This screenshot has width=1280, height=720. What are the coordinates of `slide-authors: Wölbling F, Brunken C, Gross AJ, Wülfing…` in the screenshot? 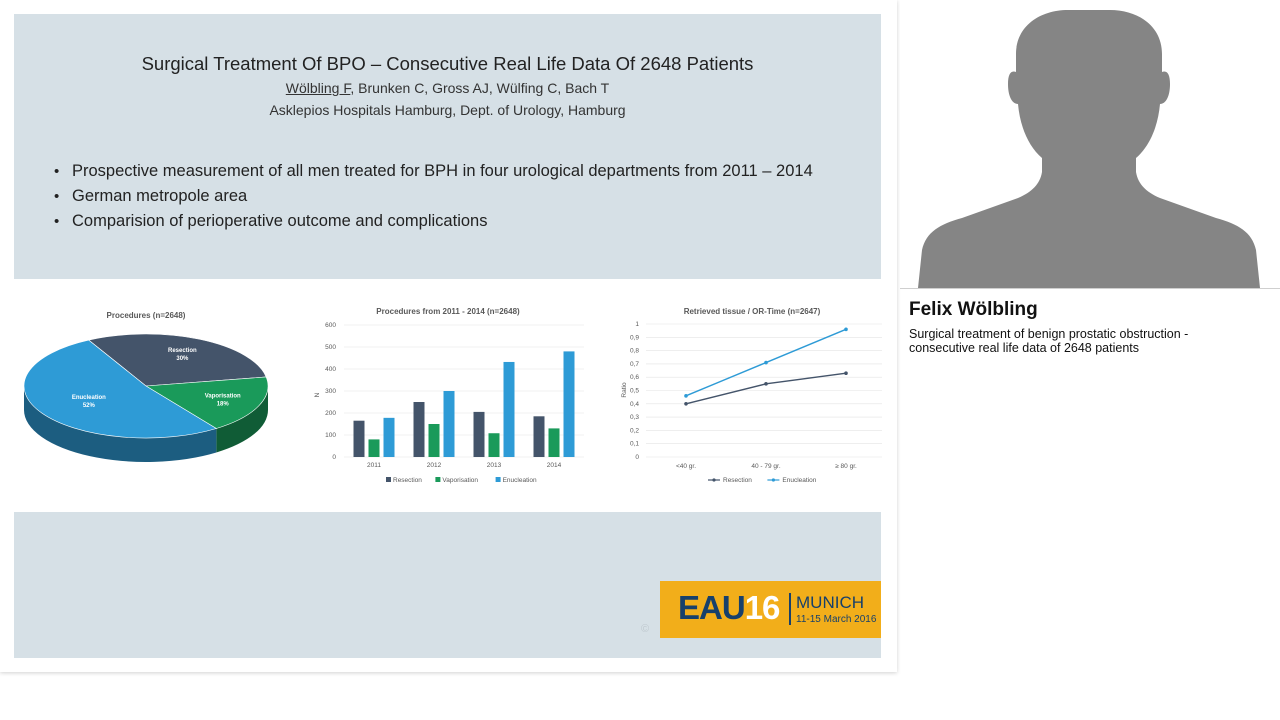 It's located at (447, 88).